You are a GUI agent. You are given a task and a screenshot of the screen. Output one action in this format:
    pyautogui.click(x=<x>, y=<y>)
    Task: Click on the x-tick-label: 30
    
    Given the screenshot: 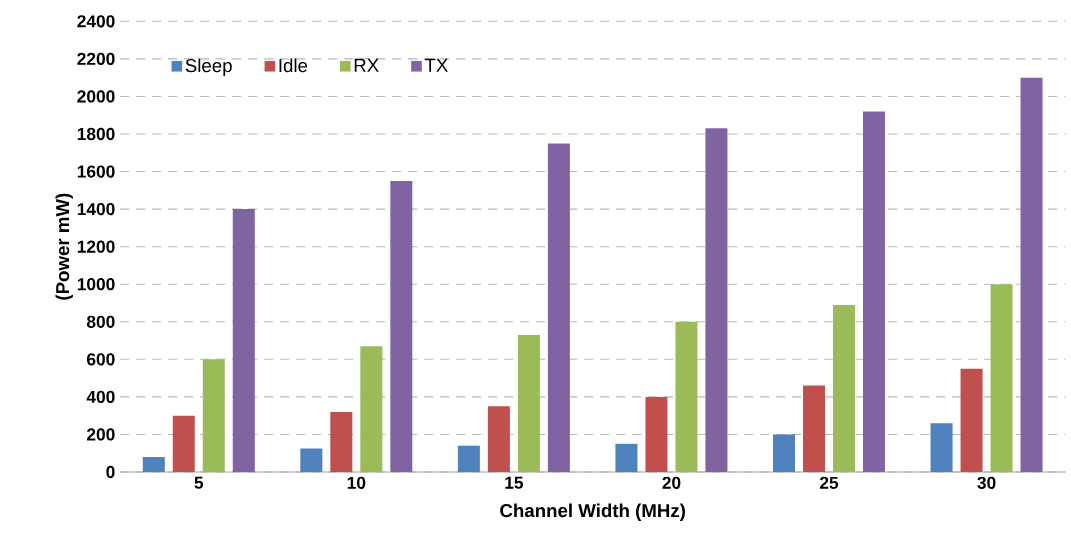 What is the action you would take?
    pyautogui.click(x=986, y=482)
    